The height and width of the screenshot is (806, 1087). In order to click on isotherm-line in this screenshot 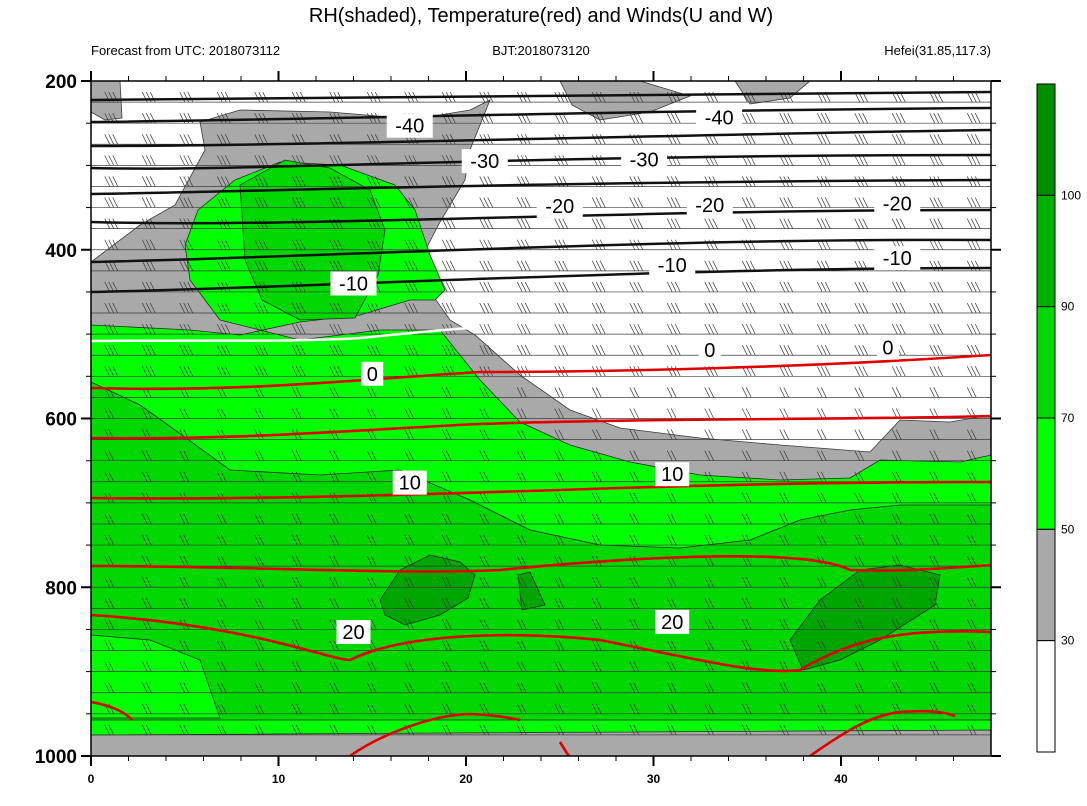, I will do `click(541, 280)`.